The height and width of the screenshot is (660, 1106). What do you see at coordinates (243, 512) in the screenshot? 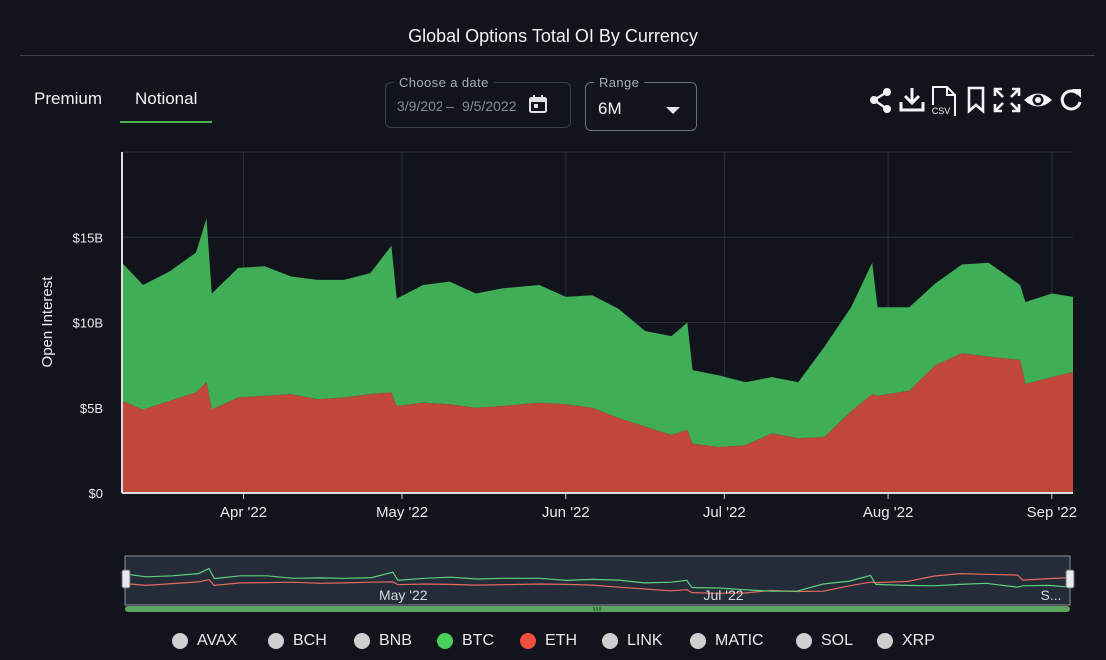
I see `x-tick-label: Apr '22` at bounding box center [243, 512].